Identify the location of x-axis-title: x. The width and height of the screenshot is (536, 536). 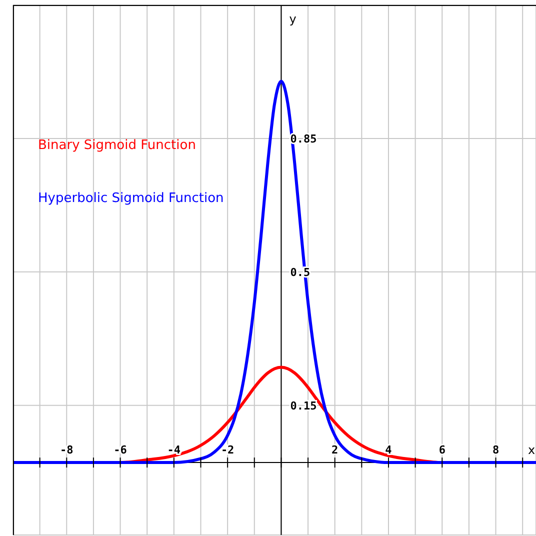
(532, 449).